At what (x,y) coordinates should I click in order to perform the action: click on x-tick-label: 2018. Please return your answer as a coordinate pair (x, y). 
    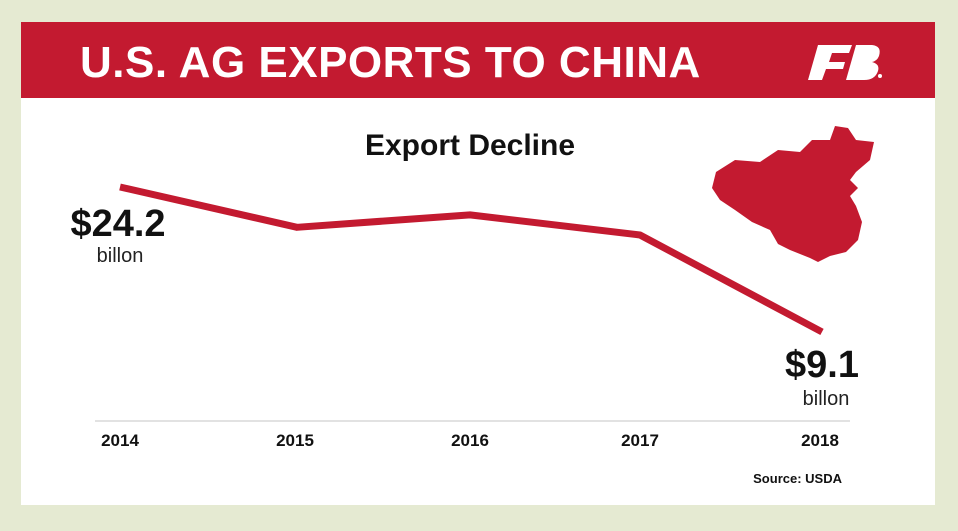
    Looking at the image, I should click on (820, 440).